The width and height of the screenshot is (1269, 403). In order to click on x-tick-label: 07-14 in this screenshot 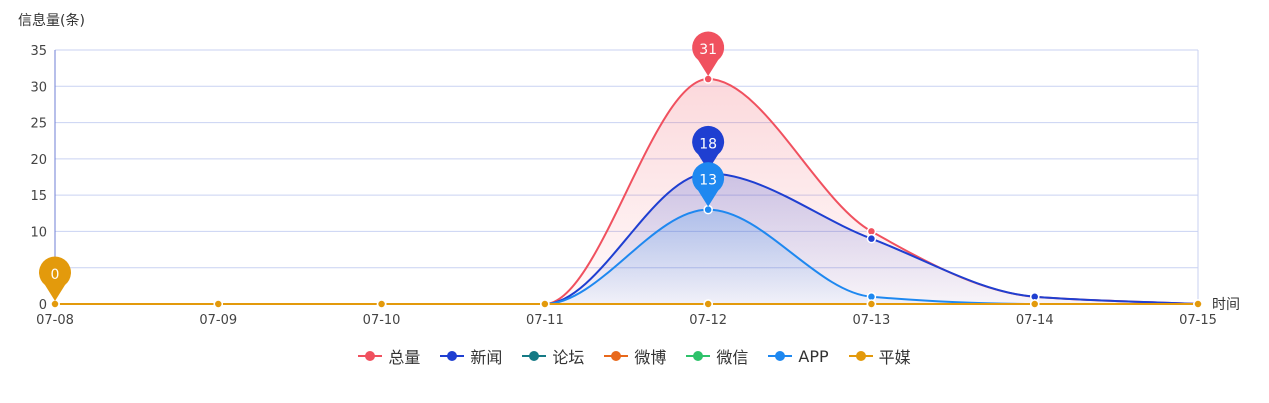, I will do `click(1035, 320)`.